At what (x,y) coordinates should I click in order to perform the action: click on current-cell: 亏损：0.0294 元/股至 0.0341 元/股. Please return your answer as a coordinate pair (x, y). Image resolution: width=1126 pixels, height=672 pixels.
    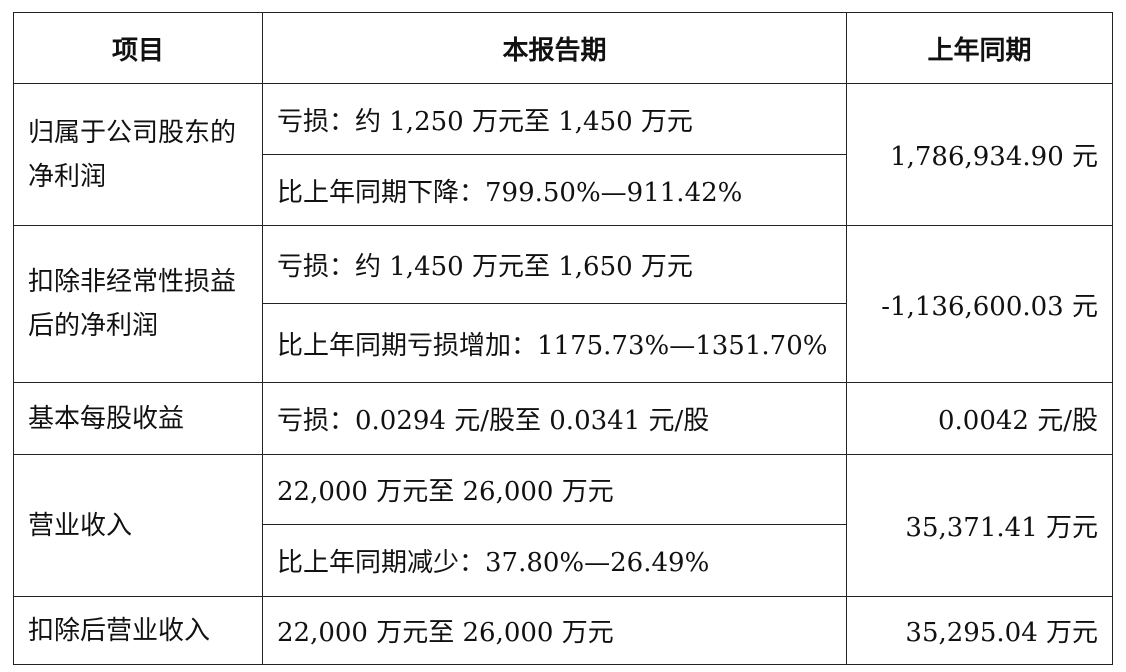
    Looking at the image, I should click on (554, 418).